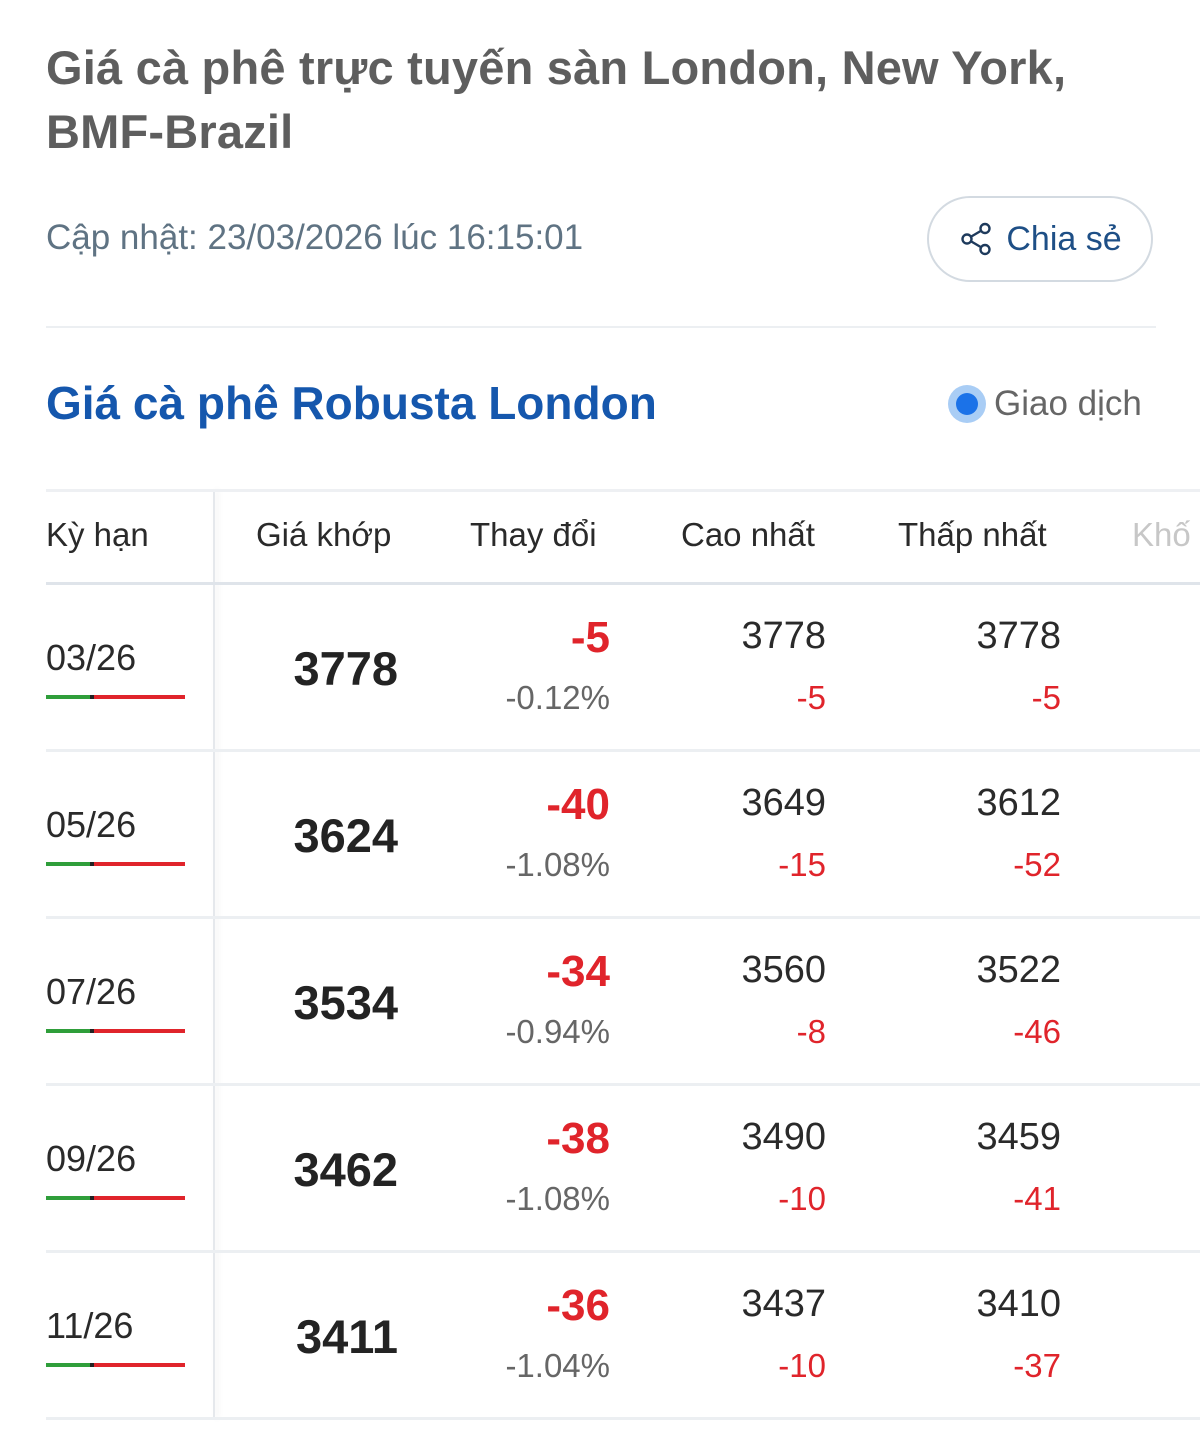  I want to click on high-change-cell: -5, so click(811, 697).